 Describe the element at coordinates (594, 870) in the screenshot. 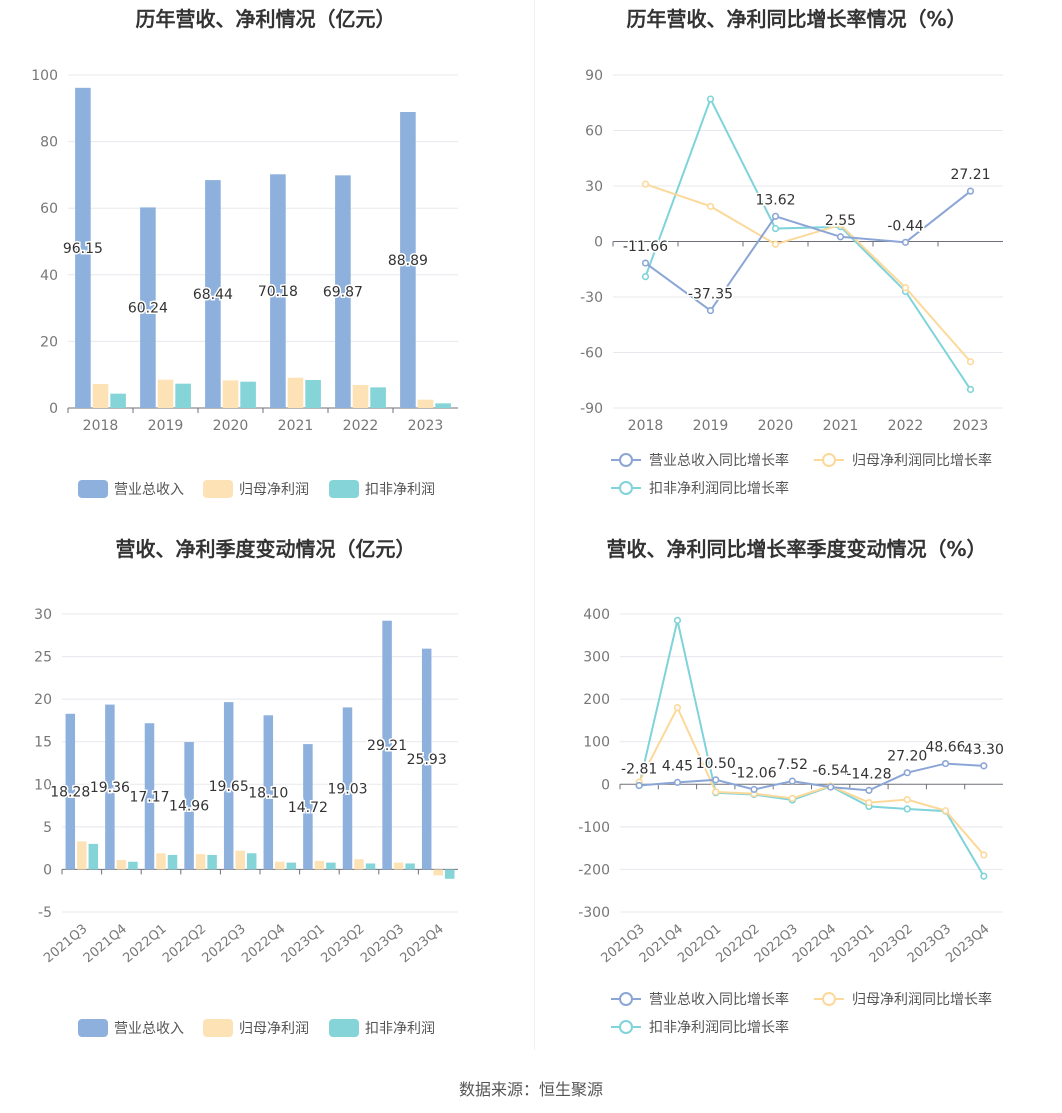

I see `y-tick-label: -200` at that location.